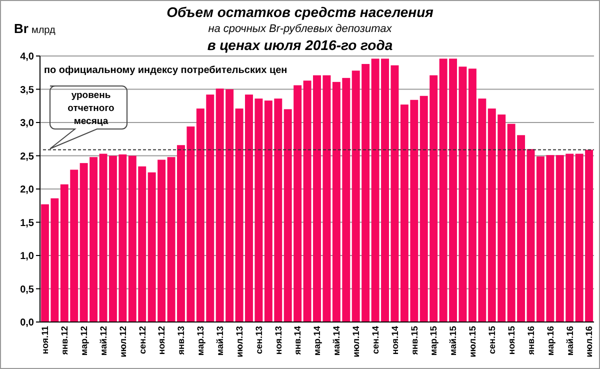 The height and width of the screenshot is (369, 600). I want to click on x-tick-label: мар.14, so click(317, 341).